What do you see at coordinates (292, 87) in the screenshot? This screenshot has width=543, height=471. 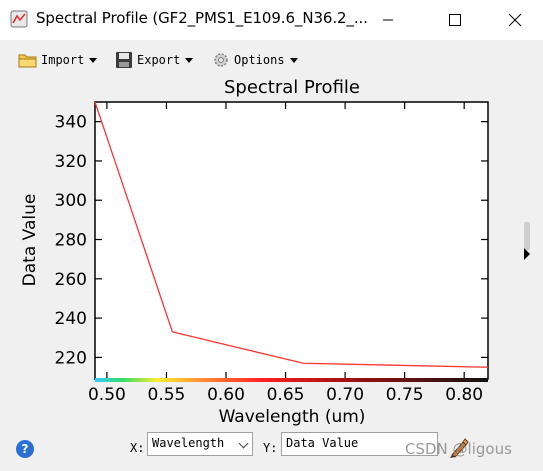 I see `chart-title: Spectral Profile` at bounding box center [292, 87].